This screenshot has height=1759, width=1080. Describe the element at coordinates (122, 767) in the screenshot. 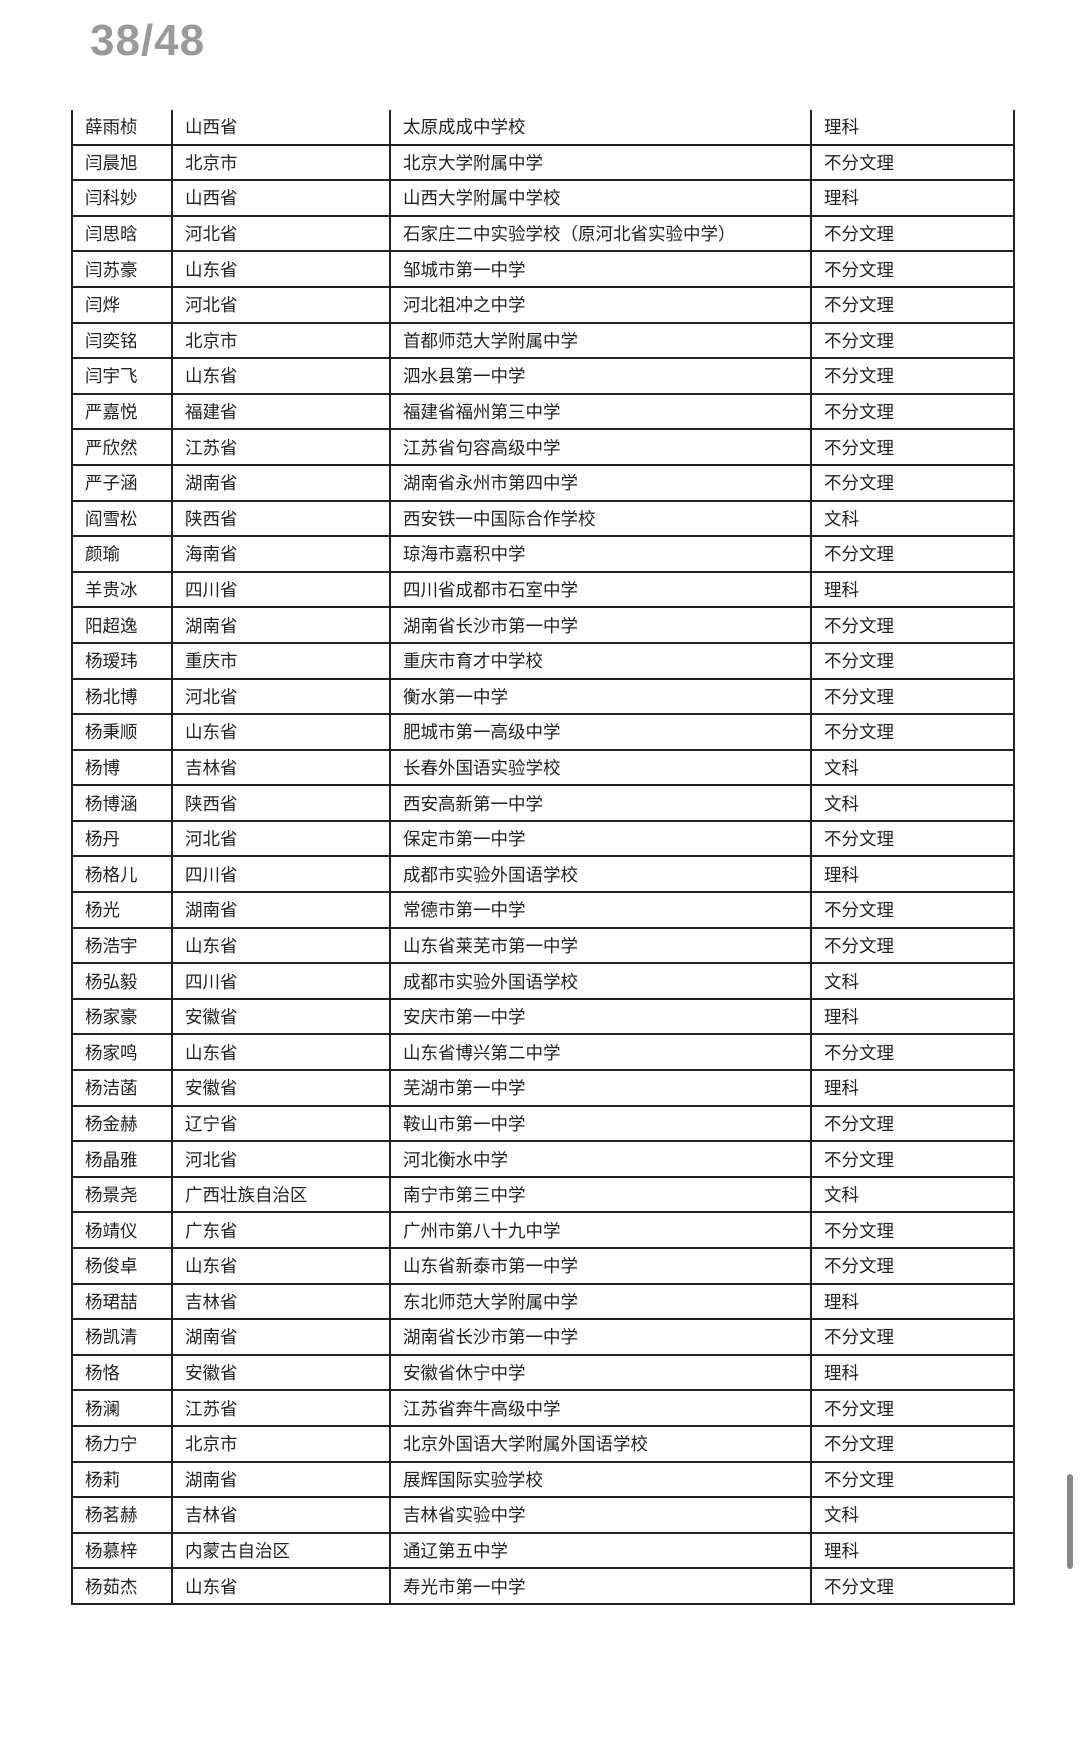

I see `name-cell: 杨博` at that location.